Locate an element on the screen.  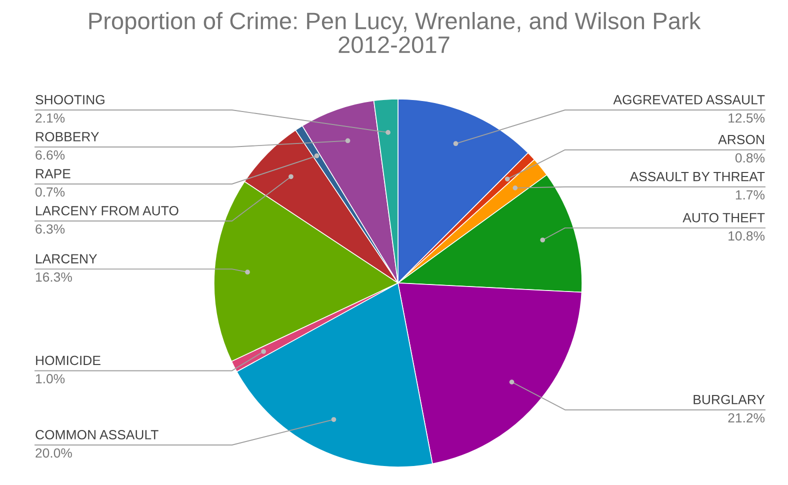
slice-label: BURGLARY is located at coordinates (729, 399).